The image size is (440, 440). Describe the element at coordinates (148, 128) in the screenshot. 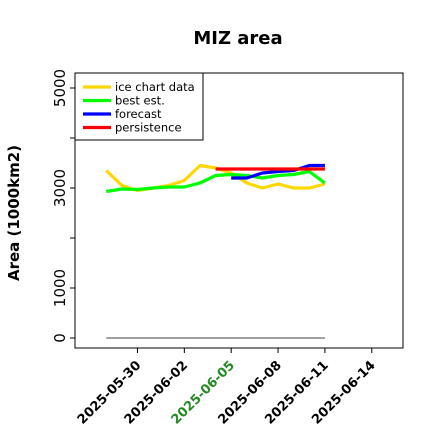

I see `legend-label: persistence` at that location.